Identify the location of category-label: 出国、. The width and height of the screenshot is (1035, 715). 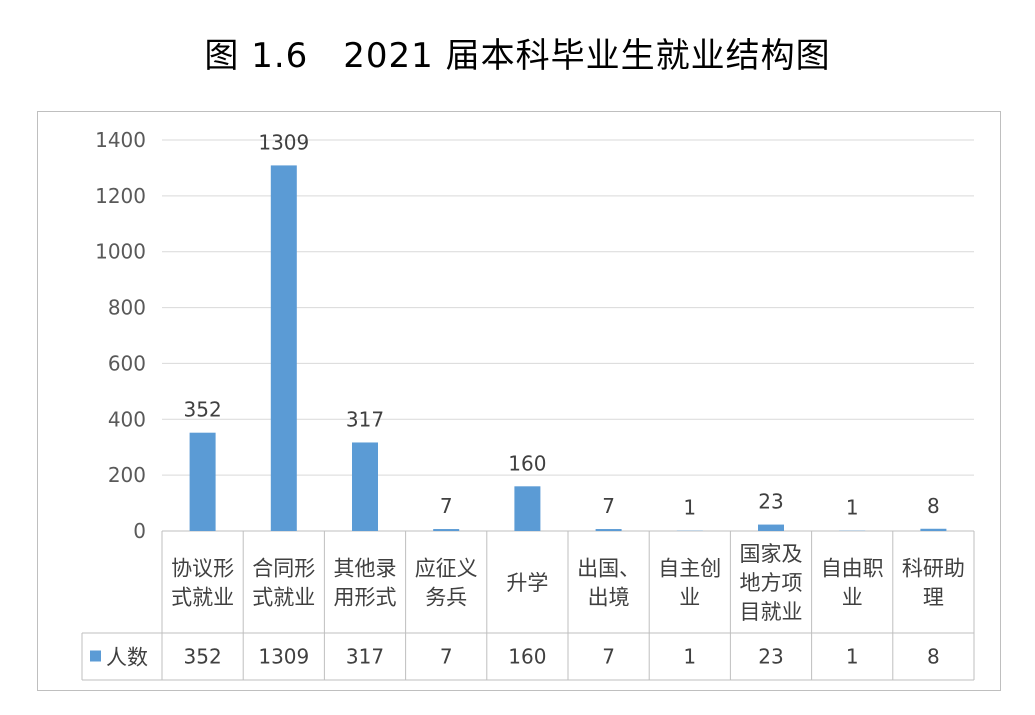
(608, 569).